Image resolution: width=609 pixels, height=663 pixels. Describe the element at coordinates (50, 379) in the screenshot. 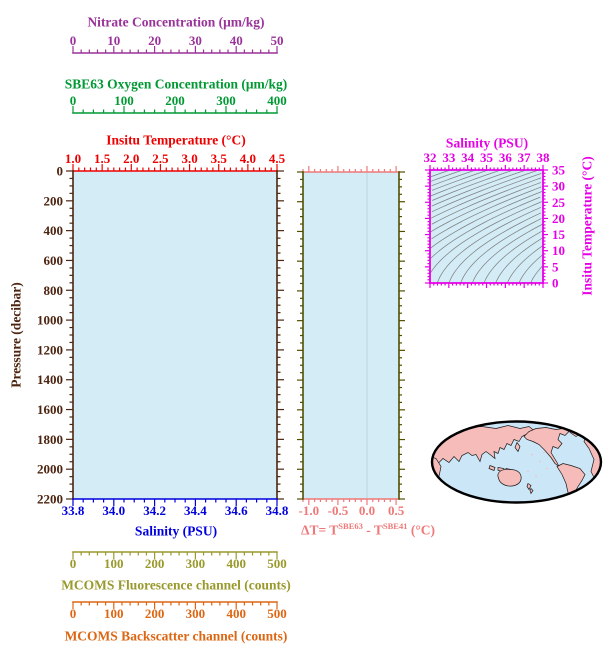

I see `tick-label: 1400` at that location.